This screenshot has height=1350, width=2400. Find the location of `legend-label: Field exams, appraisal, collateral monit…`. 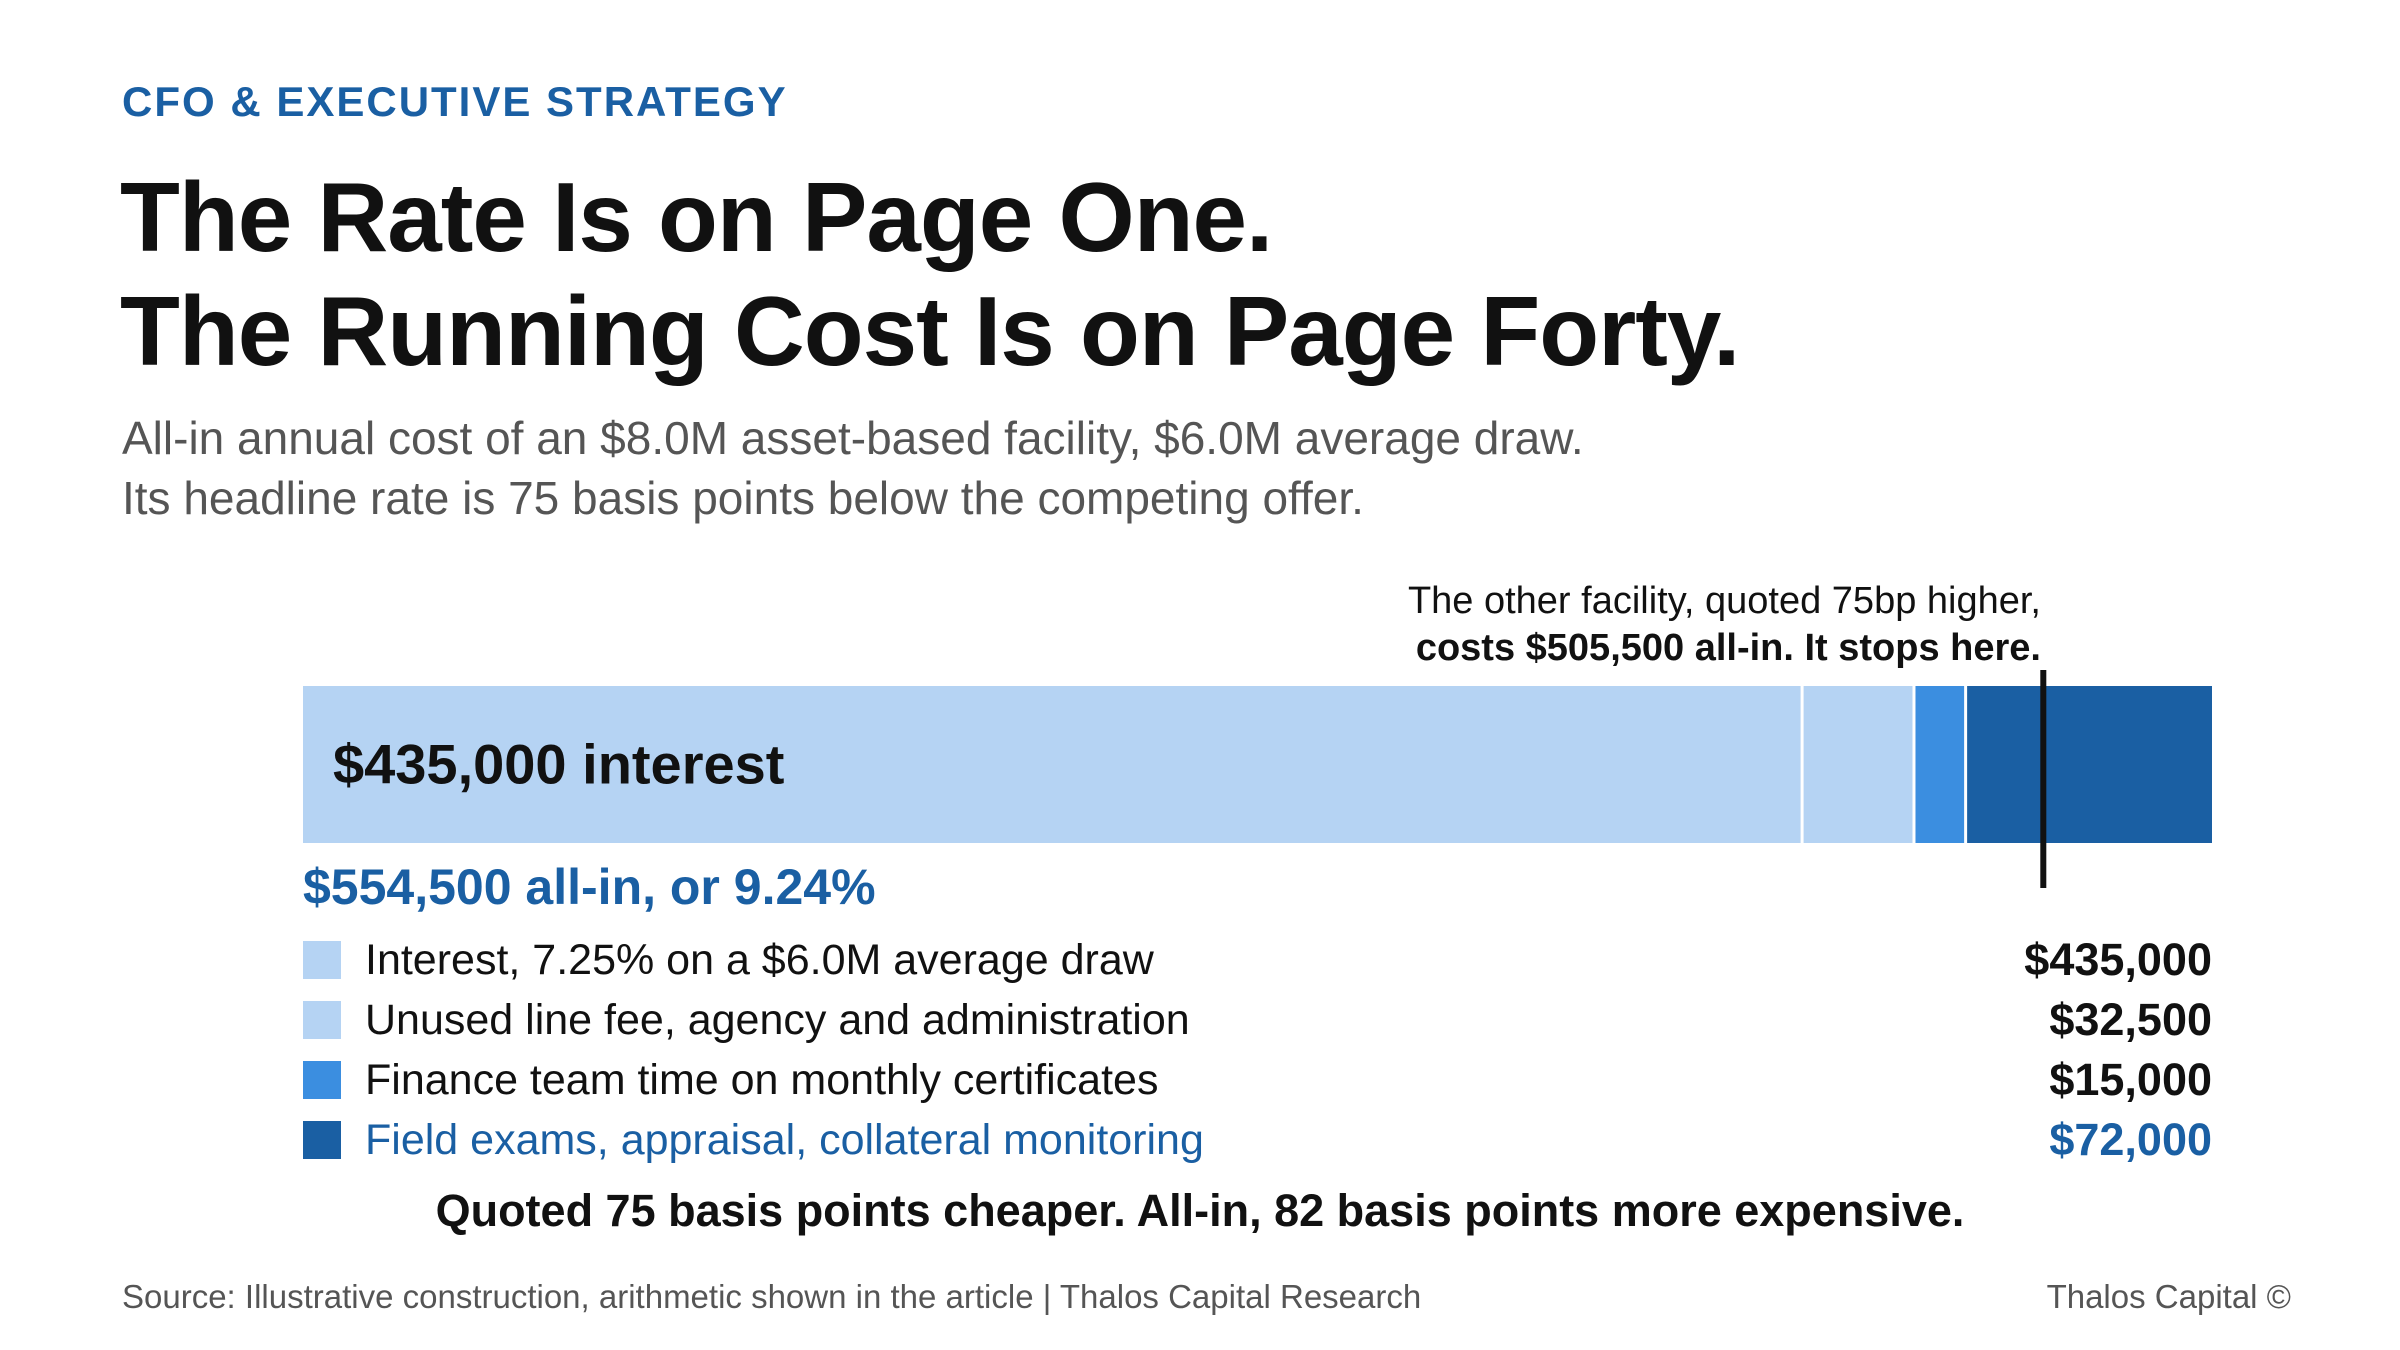

legend-label: Field exams, appraisal, collateral monit… is located at coordinates (784, 1139).